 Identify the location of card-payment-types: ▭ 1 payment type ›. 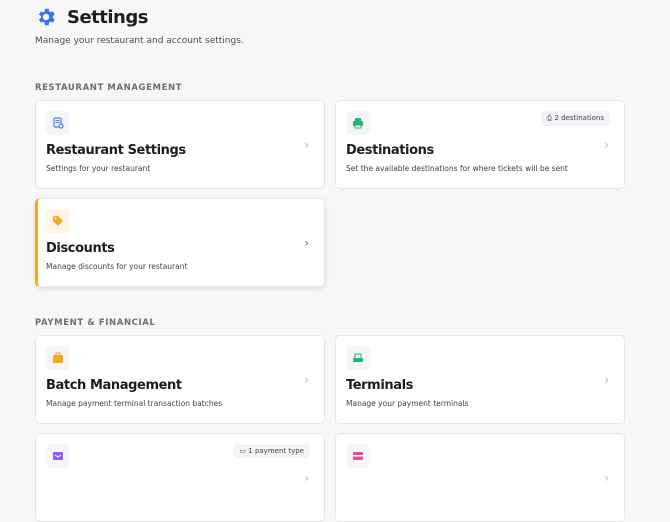
(180, 477).